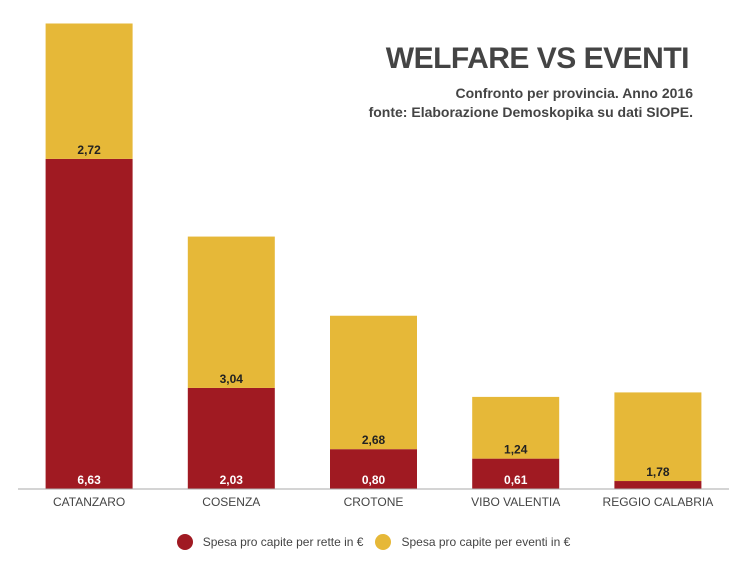 This screenshot has width=747, height=566. What do you see at coordinates (383, 542) in the screenshot?
I see `legend-swatch-eventi` at bounding box center [383, 542].